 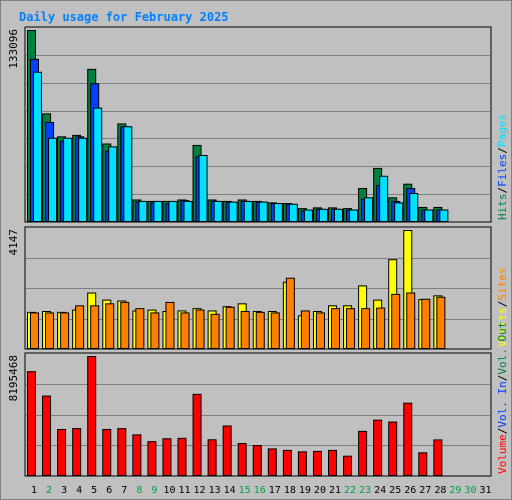 What do you see at coordinates (320, 490) in the screenshot?
I see `x-tick-label-day-20: 20` at bounding box center [320, 490].